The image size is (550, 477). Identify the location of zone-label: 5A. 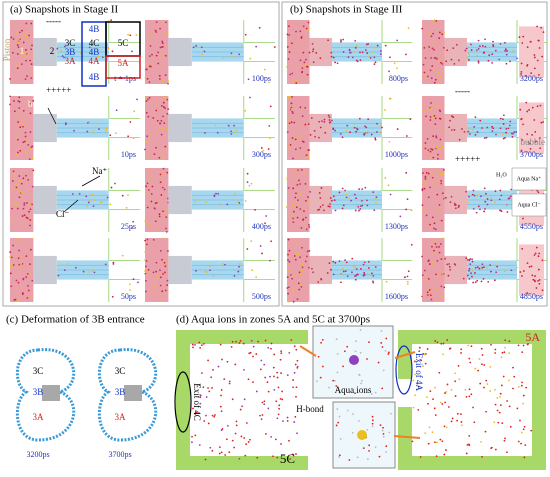
(124, 63).